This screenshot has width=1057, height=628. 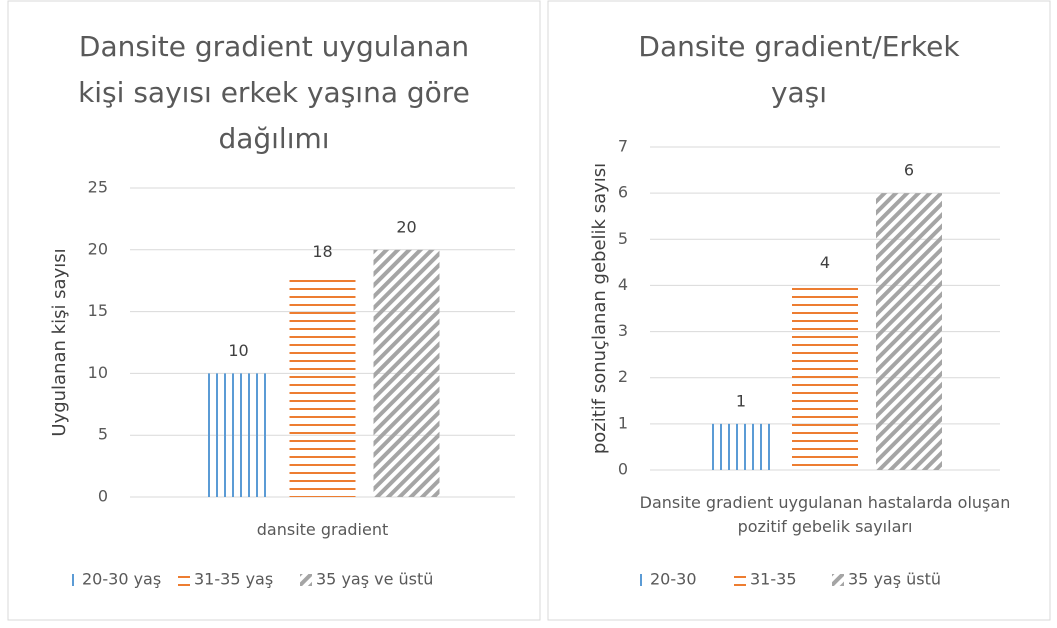 I want to click on y-axis-label: pozitif sonuçlanan gebelik sayısı, so click(x=599, y=308).